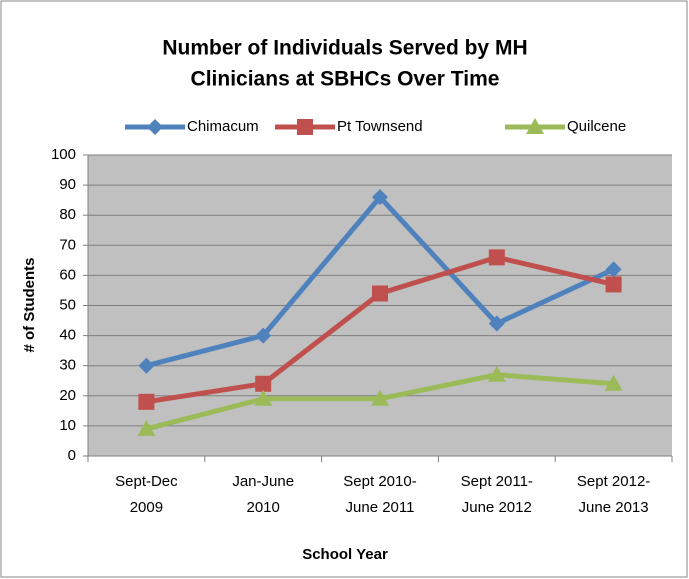 Image resolution: width=689 pixels, height=579 pixels. What do you see at coordinates (497, 481) in the screenshot?
I see `x-tick-label: Sept 2011-` at bounding box center [497, 481].